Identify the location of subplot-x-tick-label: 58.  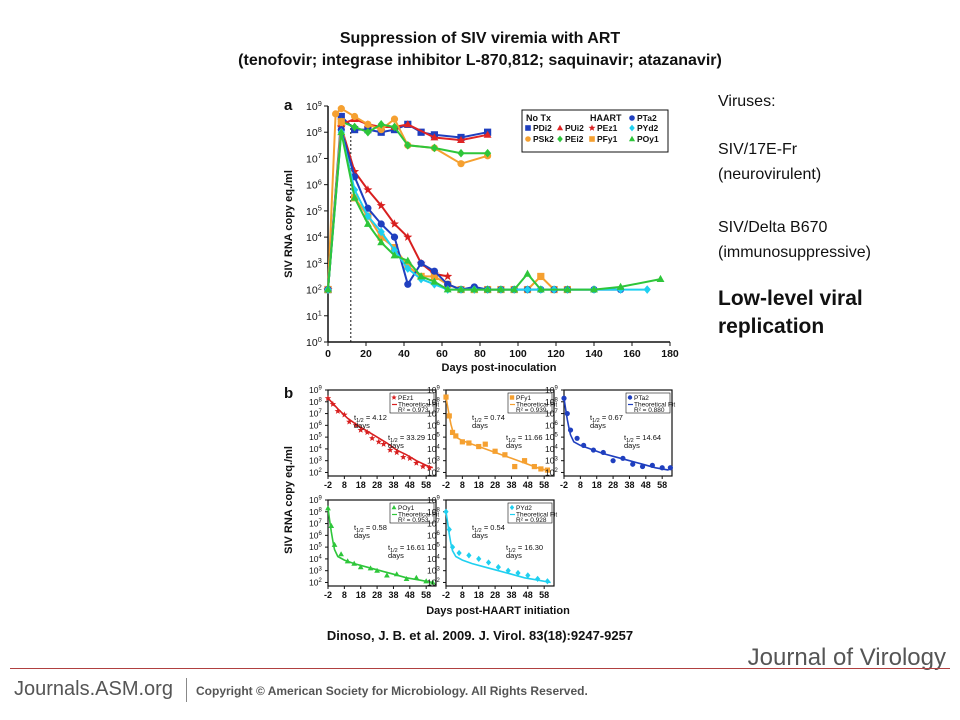
(544, 595).